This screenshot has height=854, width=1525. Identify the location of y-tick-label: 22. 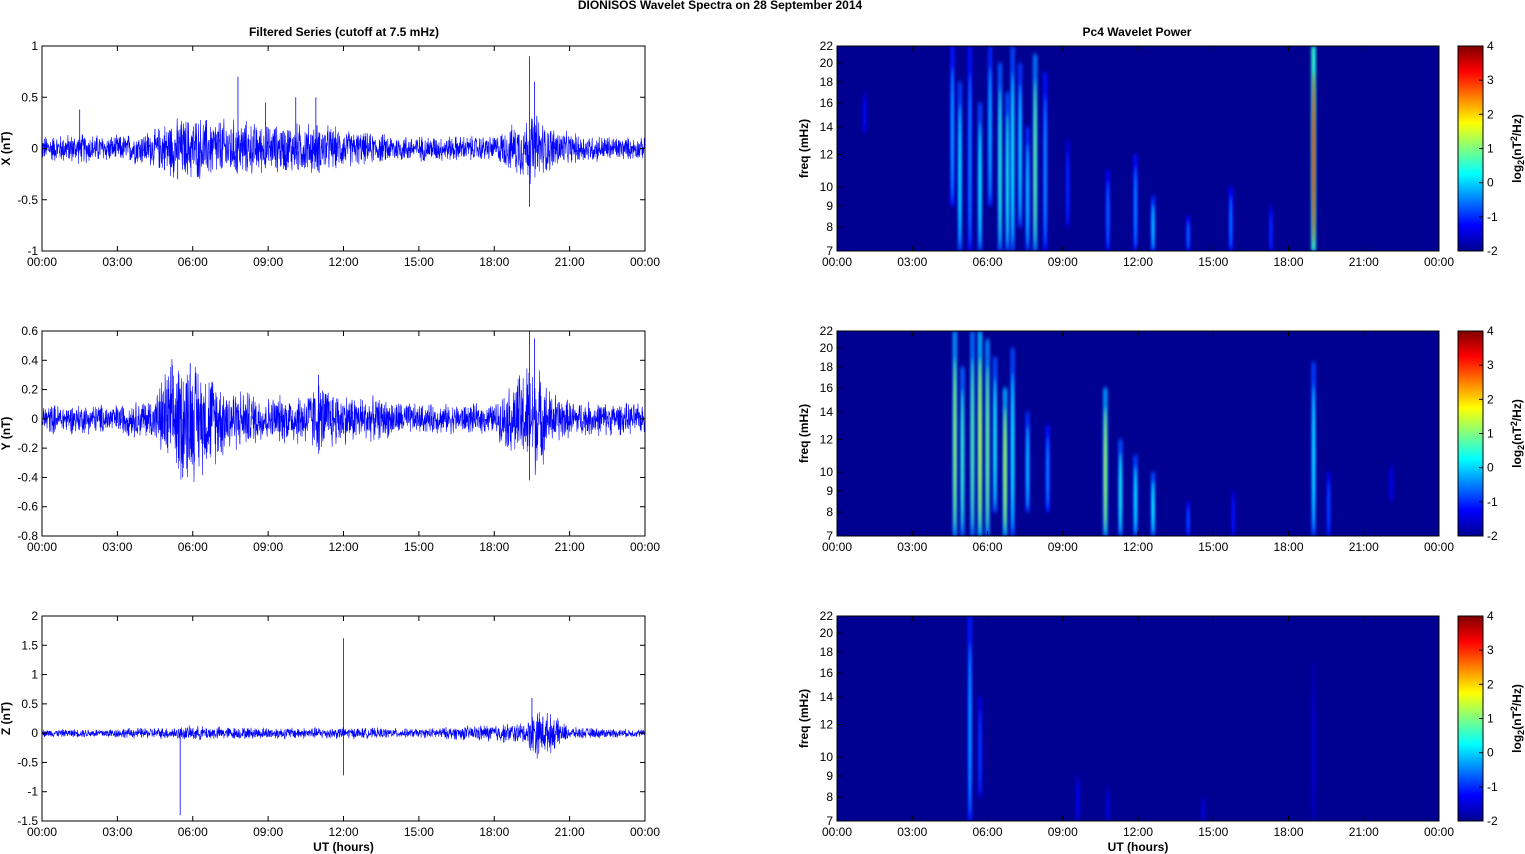
(827, 616).